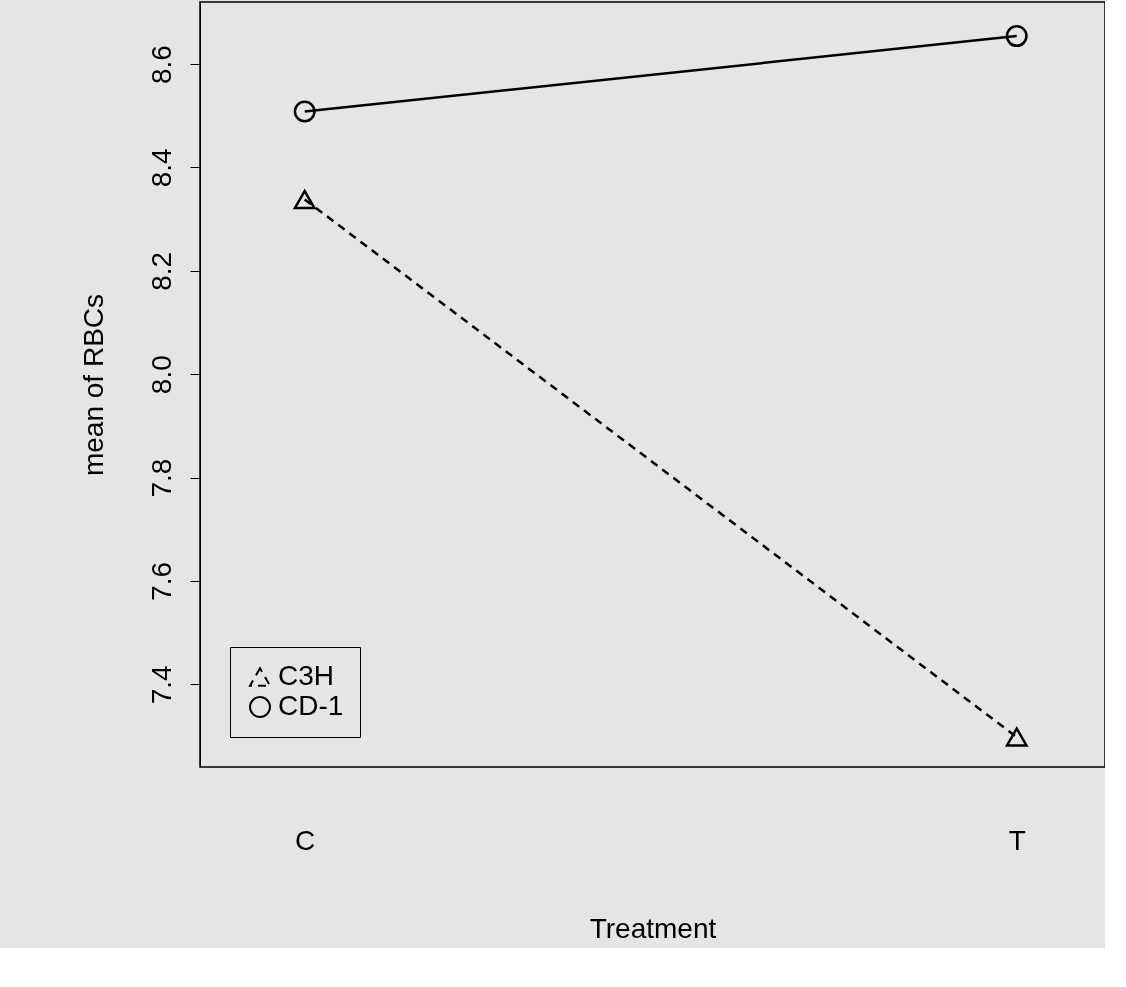  What do you see at coordinates (161, 168) in the screenshot?
I see `y-tick-label: 8.4` at bounding box center [161, 168].